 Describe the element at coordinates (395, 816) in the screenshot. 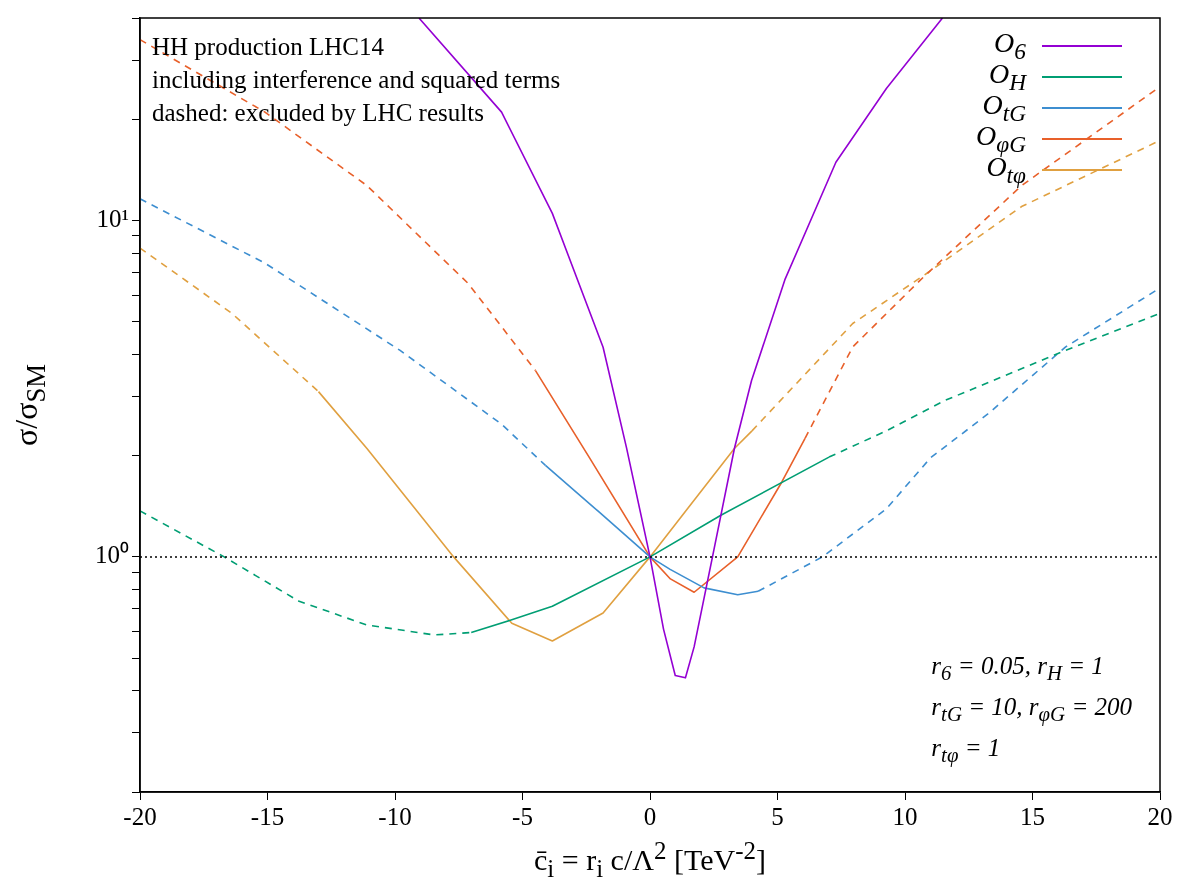

I see `x-tick-label: -10` at that location.